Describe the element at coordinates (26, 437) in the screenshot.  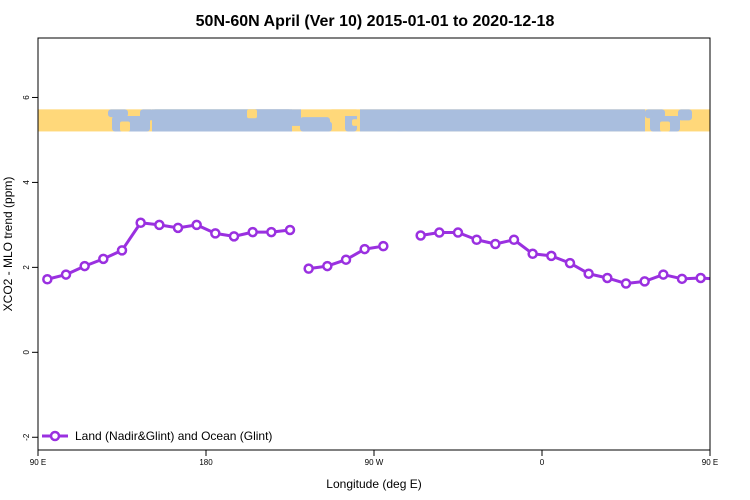
I see `y-tick-label: -2` at that location.